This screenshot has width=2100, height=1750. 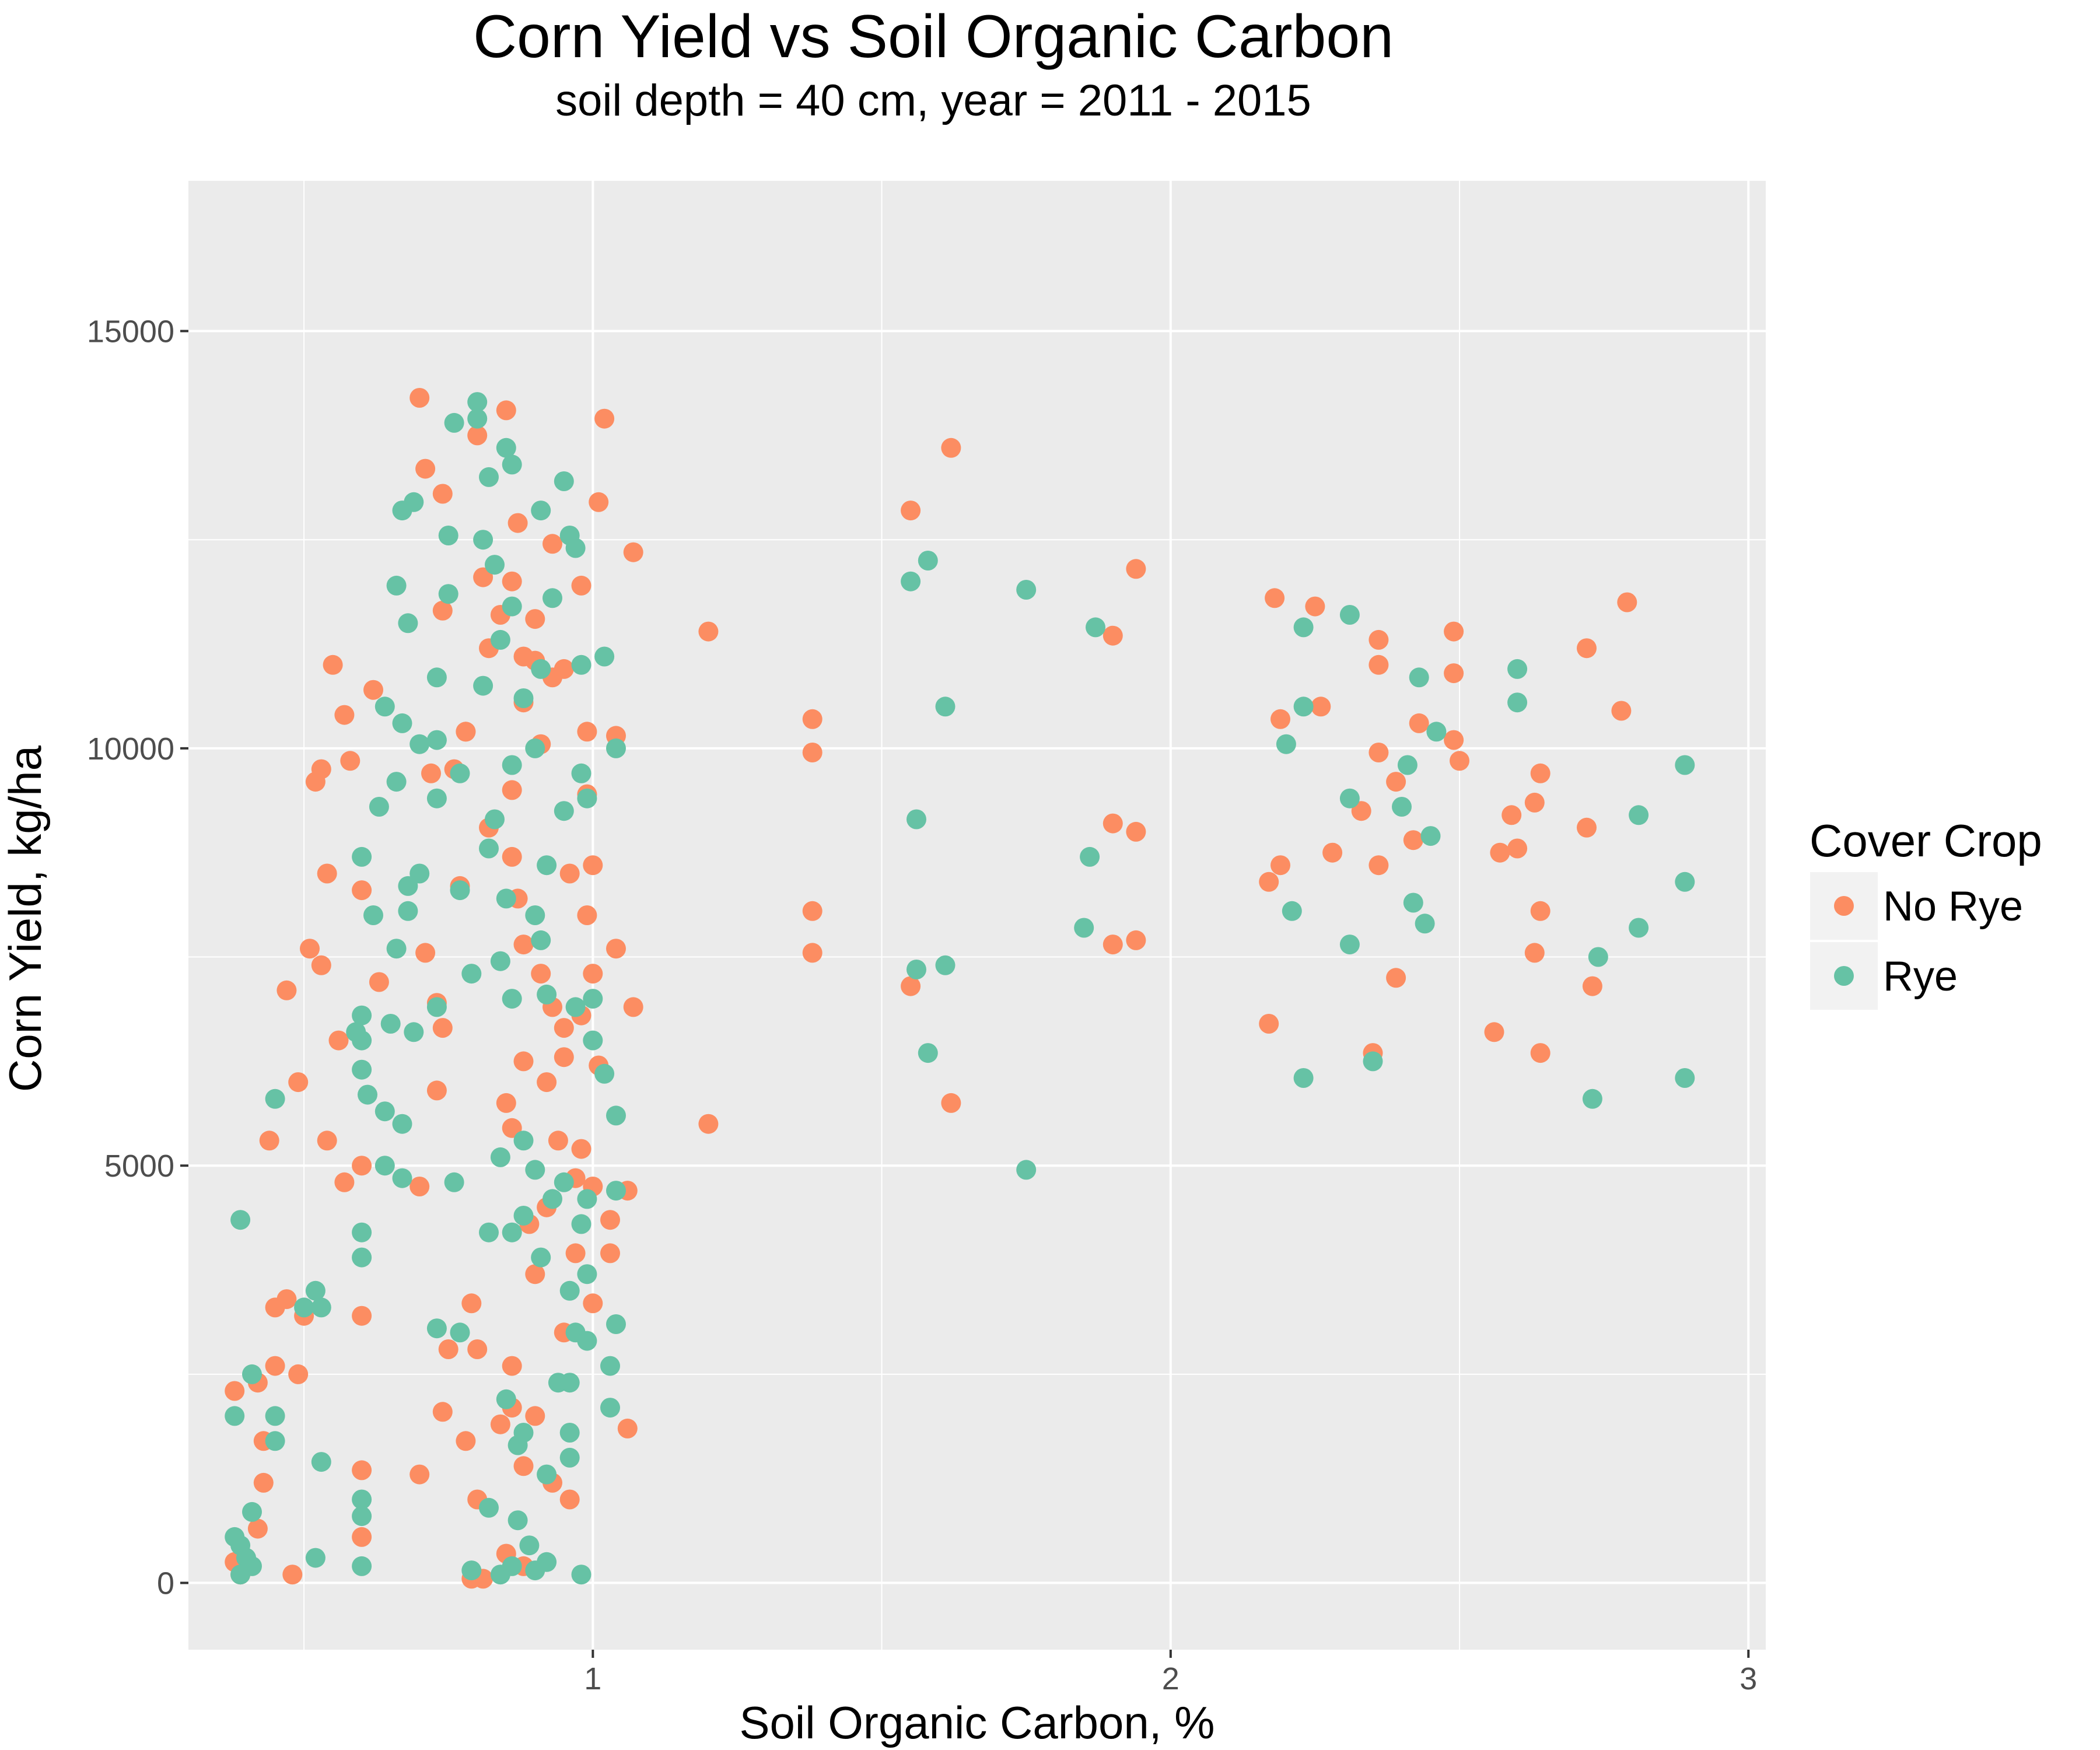 I want to click on chart-subtitle: soil depth = 40 cm, year = 2011 - 2015, so click(x=933, y=100).